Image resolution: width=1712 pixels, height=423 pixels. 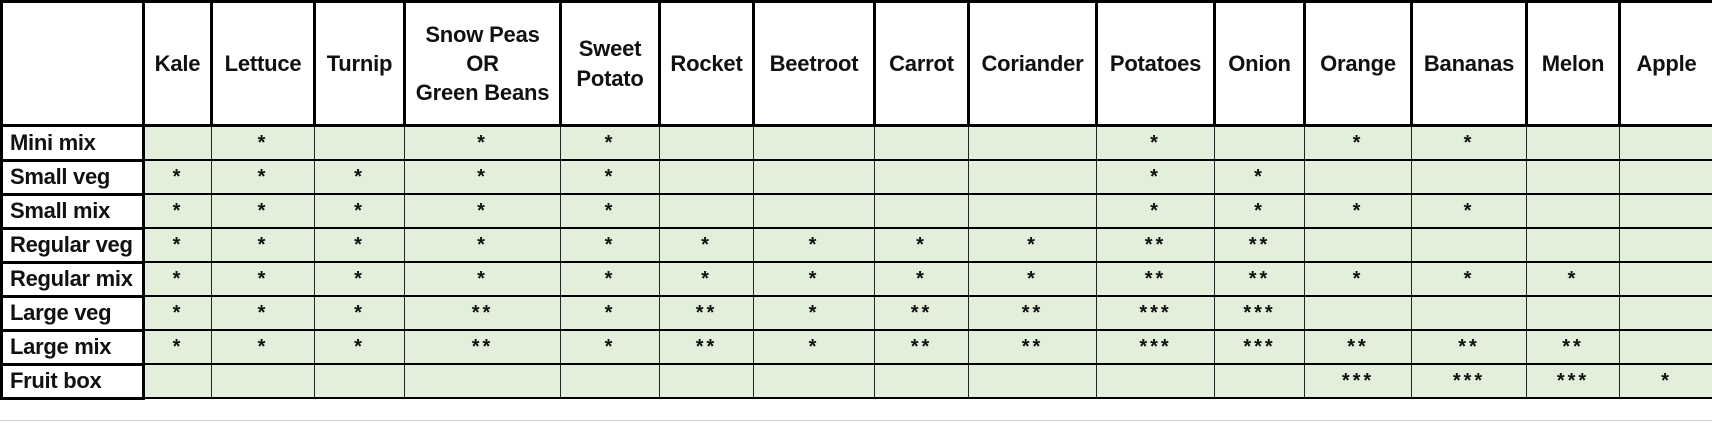 What do you see at coordinates (72, 211) in the screenshot?
I see `row-label: Small mix` at bounding box center [72, 211].